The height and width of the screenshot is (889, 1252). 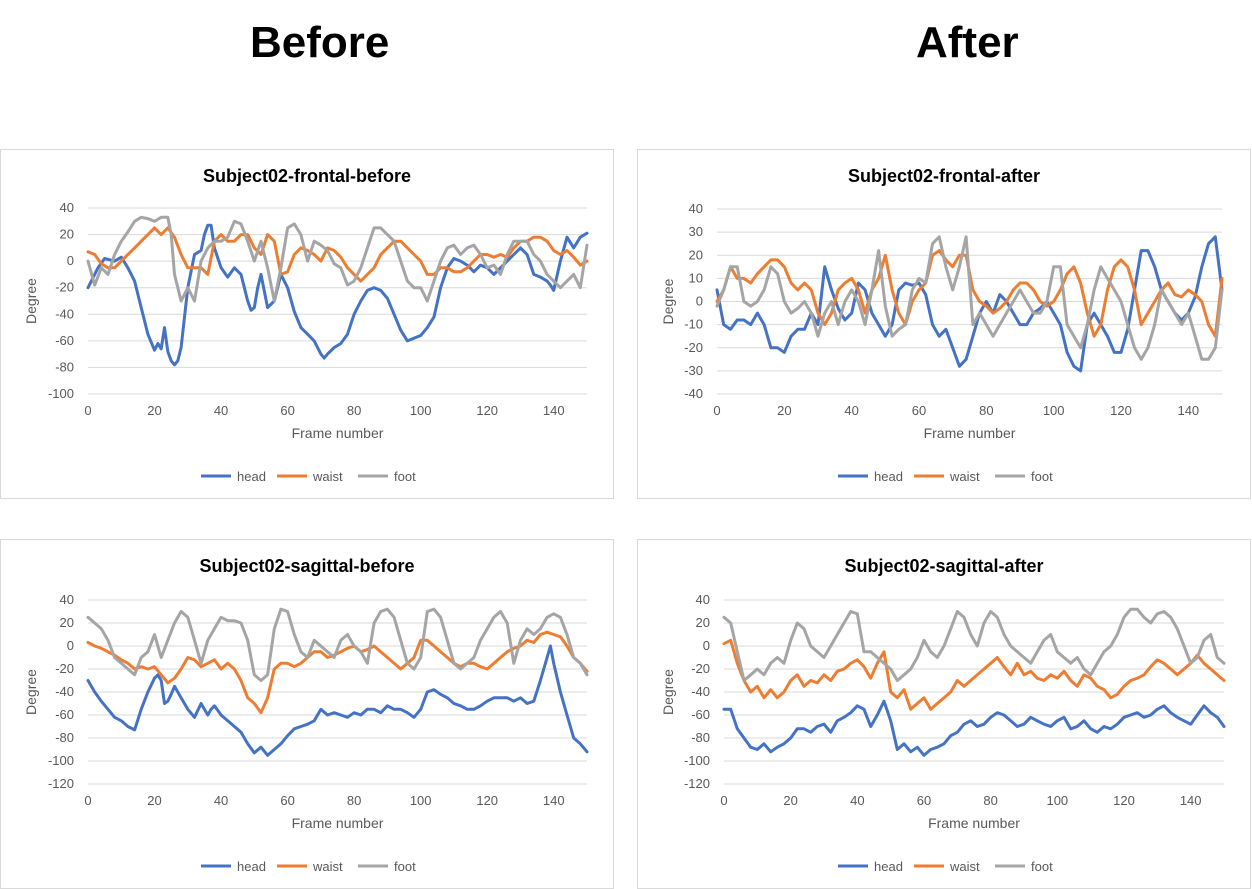 I want to click on chart-title: Subject02-sagittal-before, so click(x=306, y=566).